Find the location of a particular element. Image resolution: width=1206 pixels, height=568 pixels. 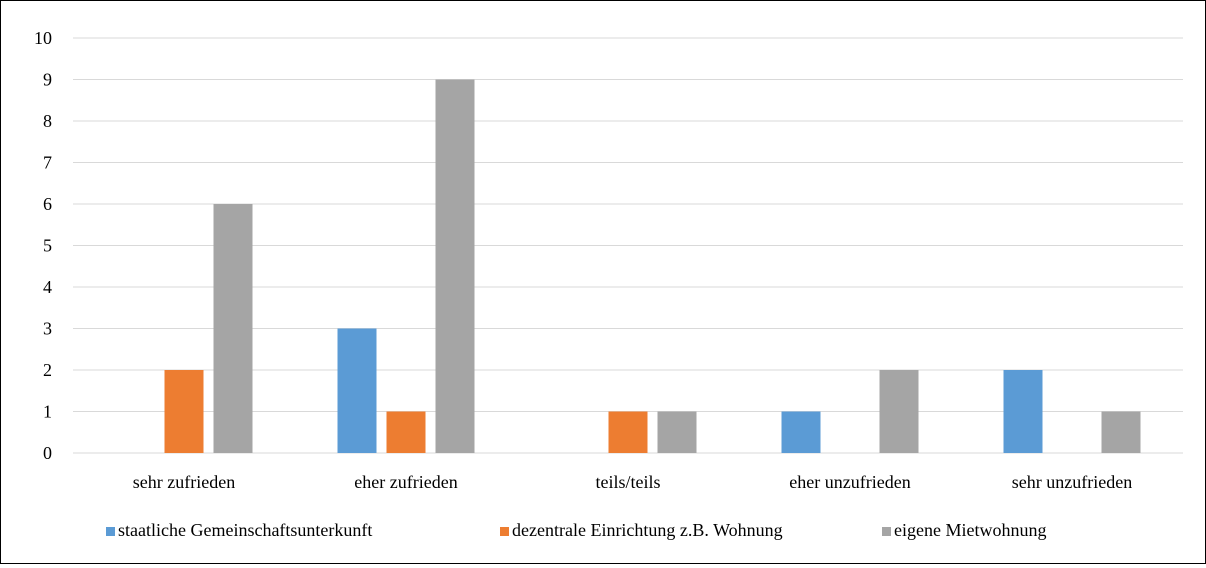

y-tick-label: 6 is located at coordinates (47, 204).